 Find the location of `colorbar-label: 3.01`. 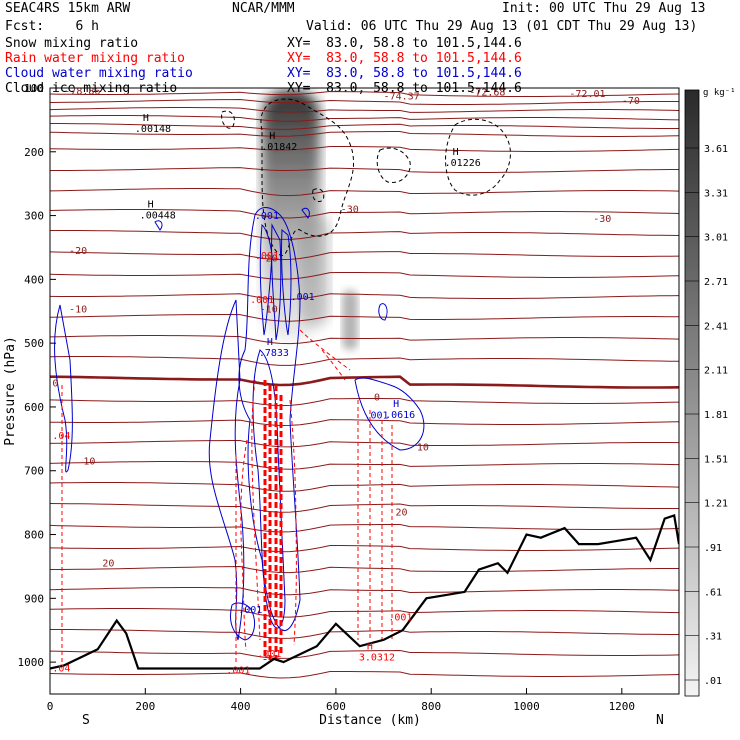

colorbar-label: 3.01 is located at coordinates (716, 238).